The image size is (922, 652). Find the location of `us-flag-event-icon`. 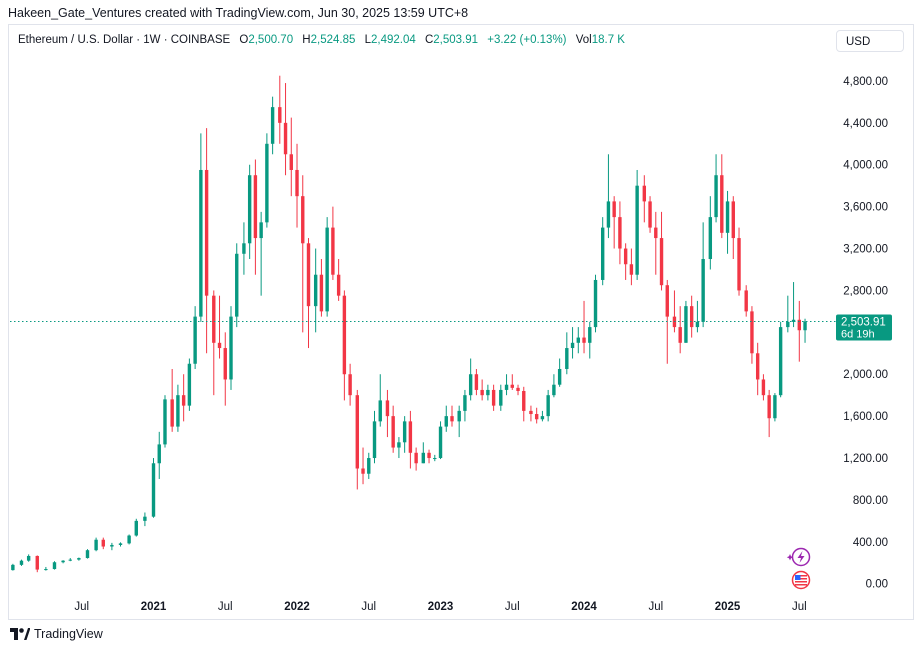

us-flag-event-icon is located at coordinates (801, 580).